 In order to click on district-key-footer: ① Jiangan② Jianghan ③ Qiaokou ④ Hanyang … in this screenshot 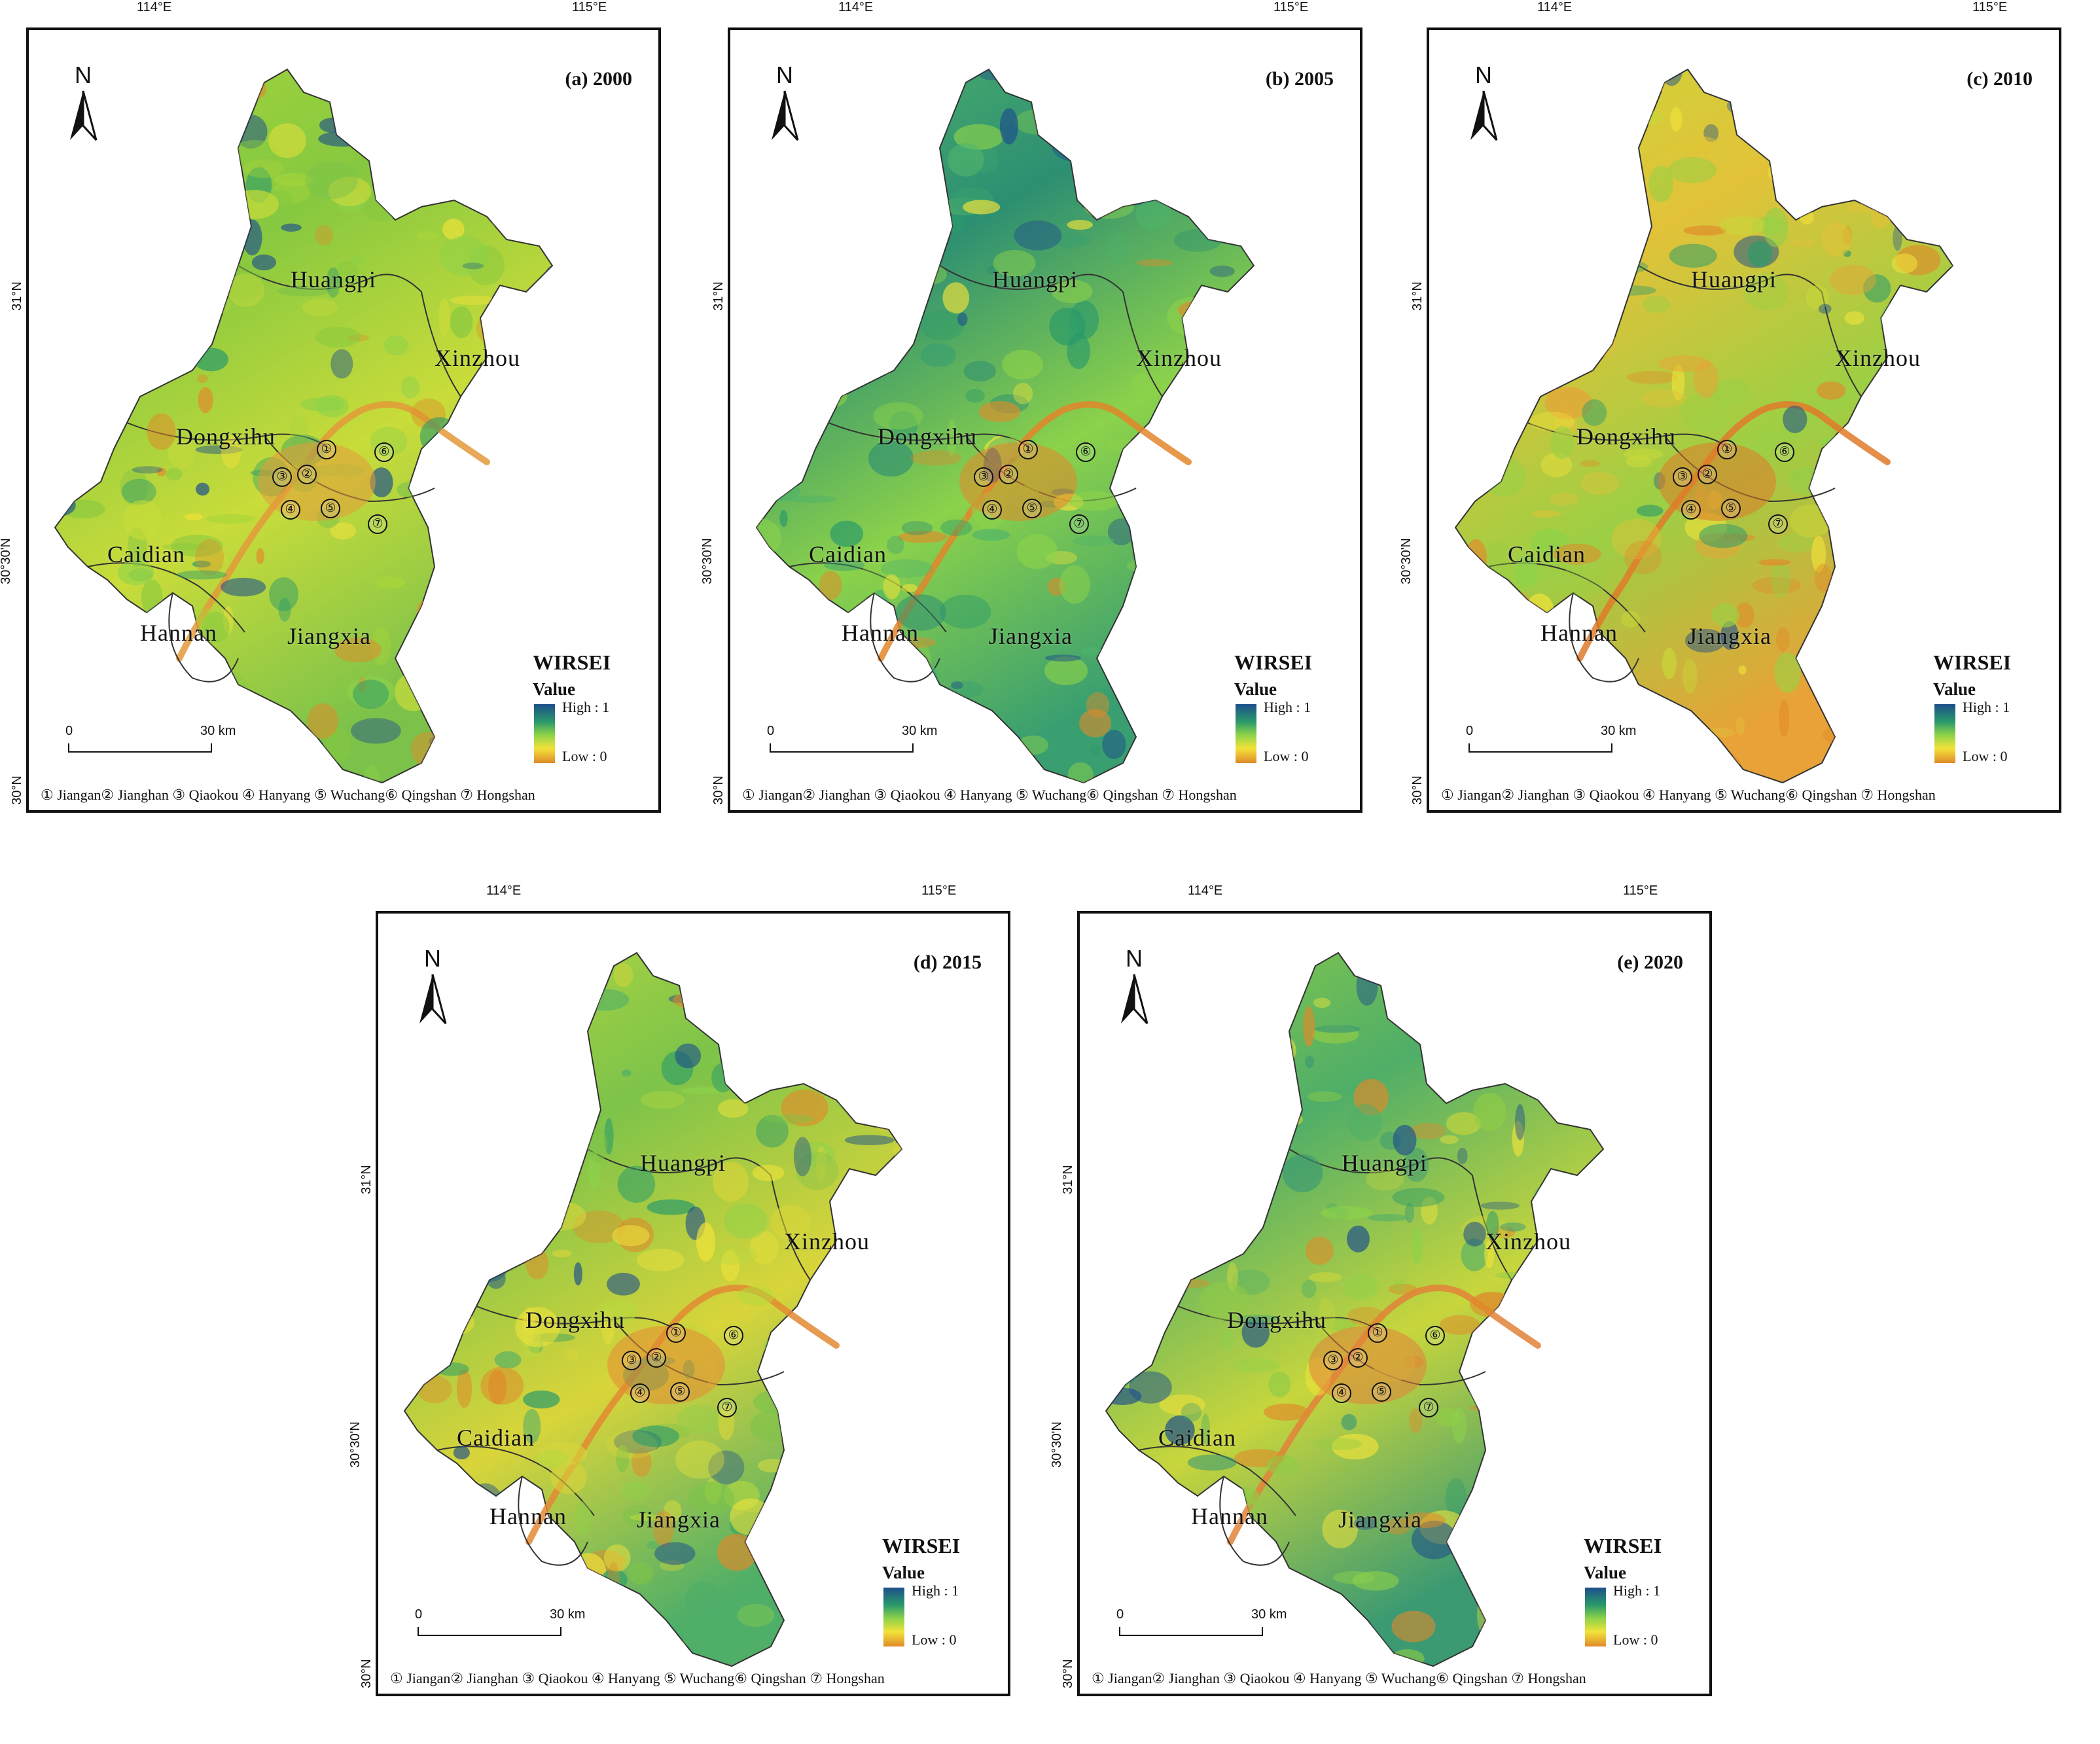, I will do `click(1339, 1678)`.